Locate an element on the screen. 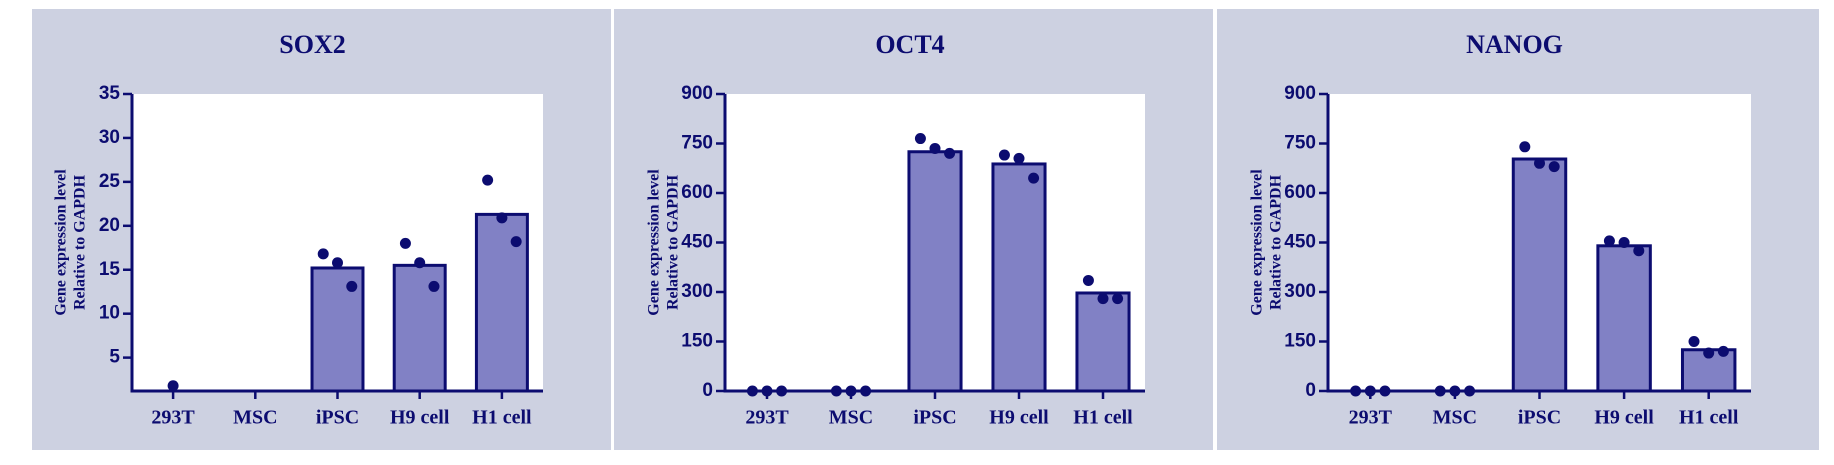 The height and width of the screenshot is (465, 1834). chart-title: NANOG is located at coordinates (1514, 44).